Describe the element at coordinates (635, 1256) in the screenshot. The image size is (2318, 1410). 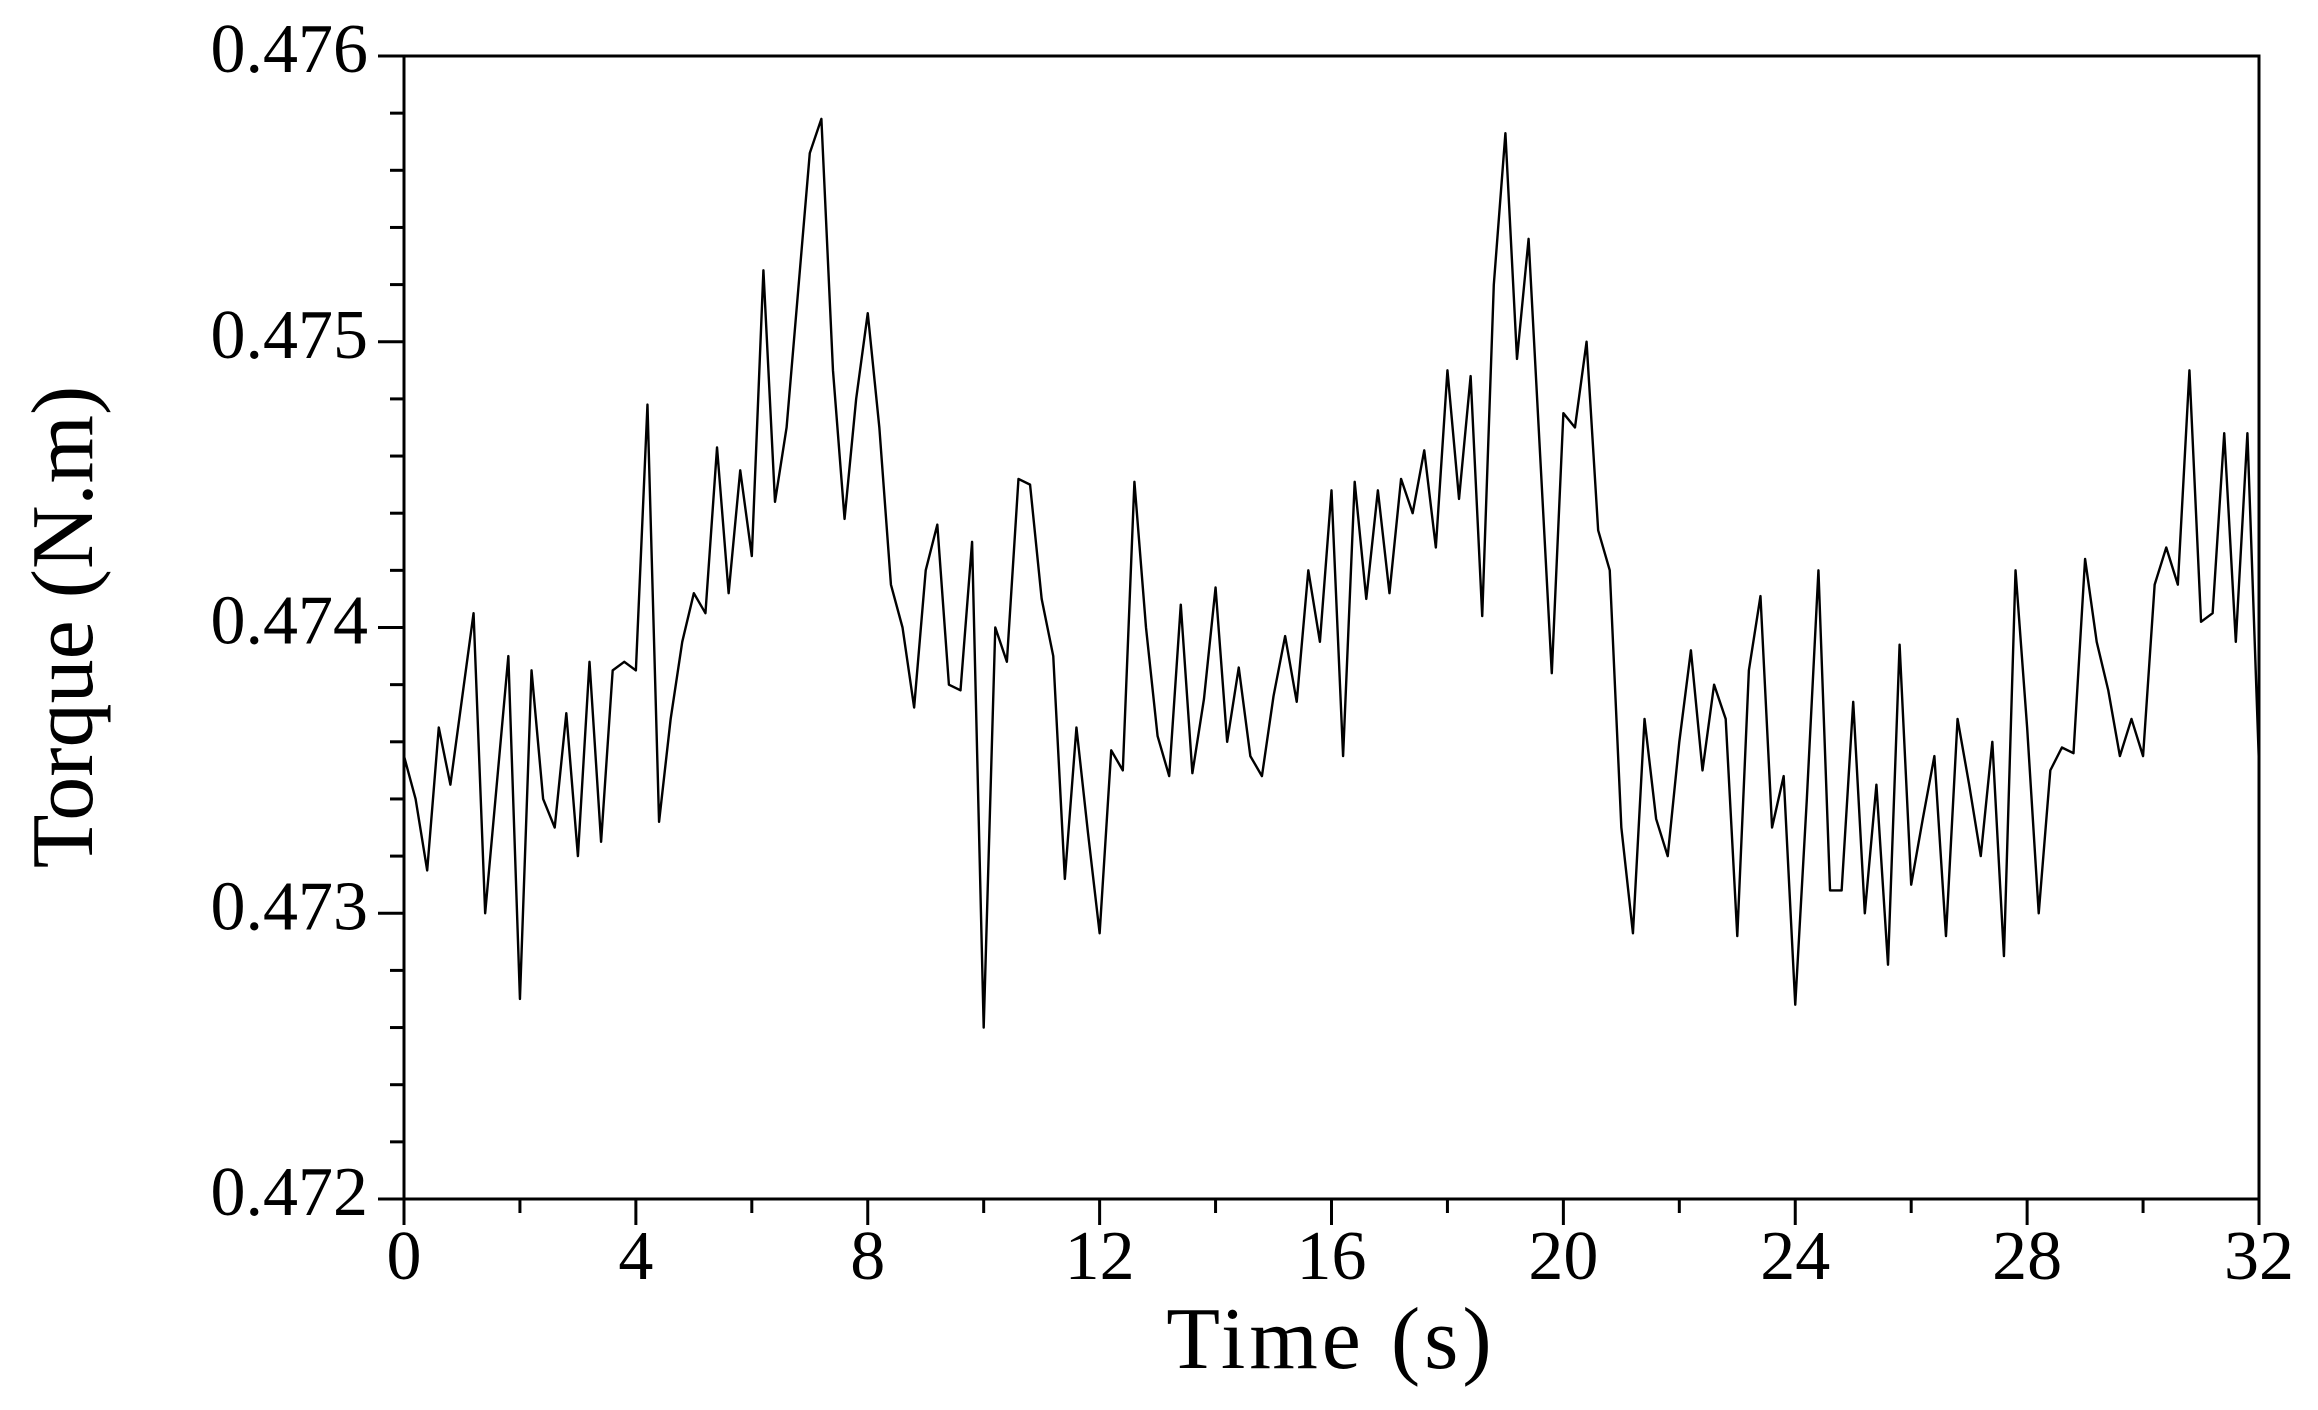
I see `x-tick-label: 4` at that location.